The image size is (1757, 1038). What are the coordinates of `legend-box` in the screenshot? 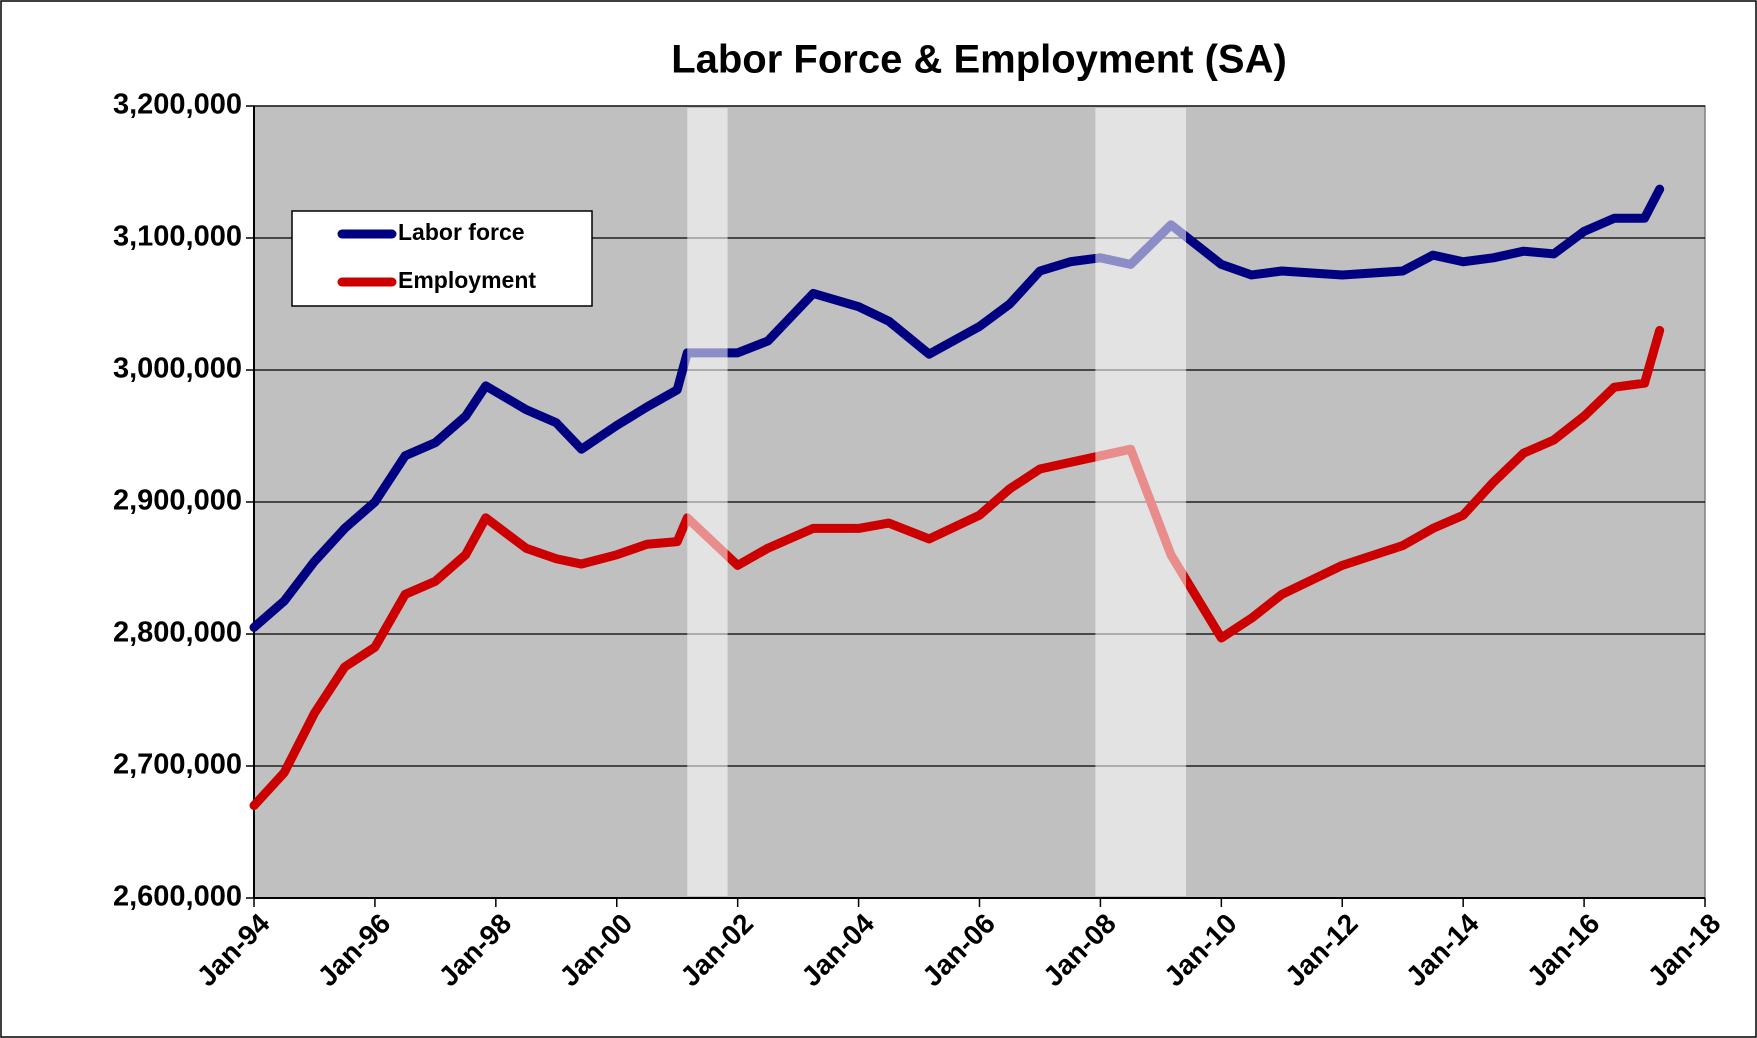 It's located at (442, 258).